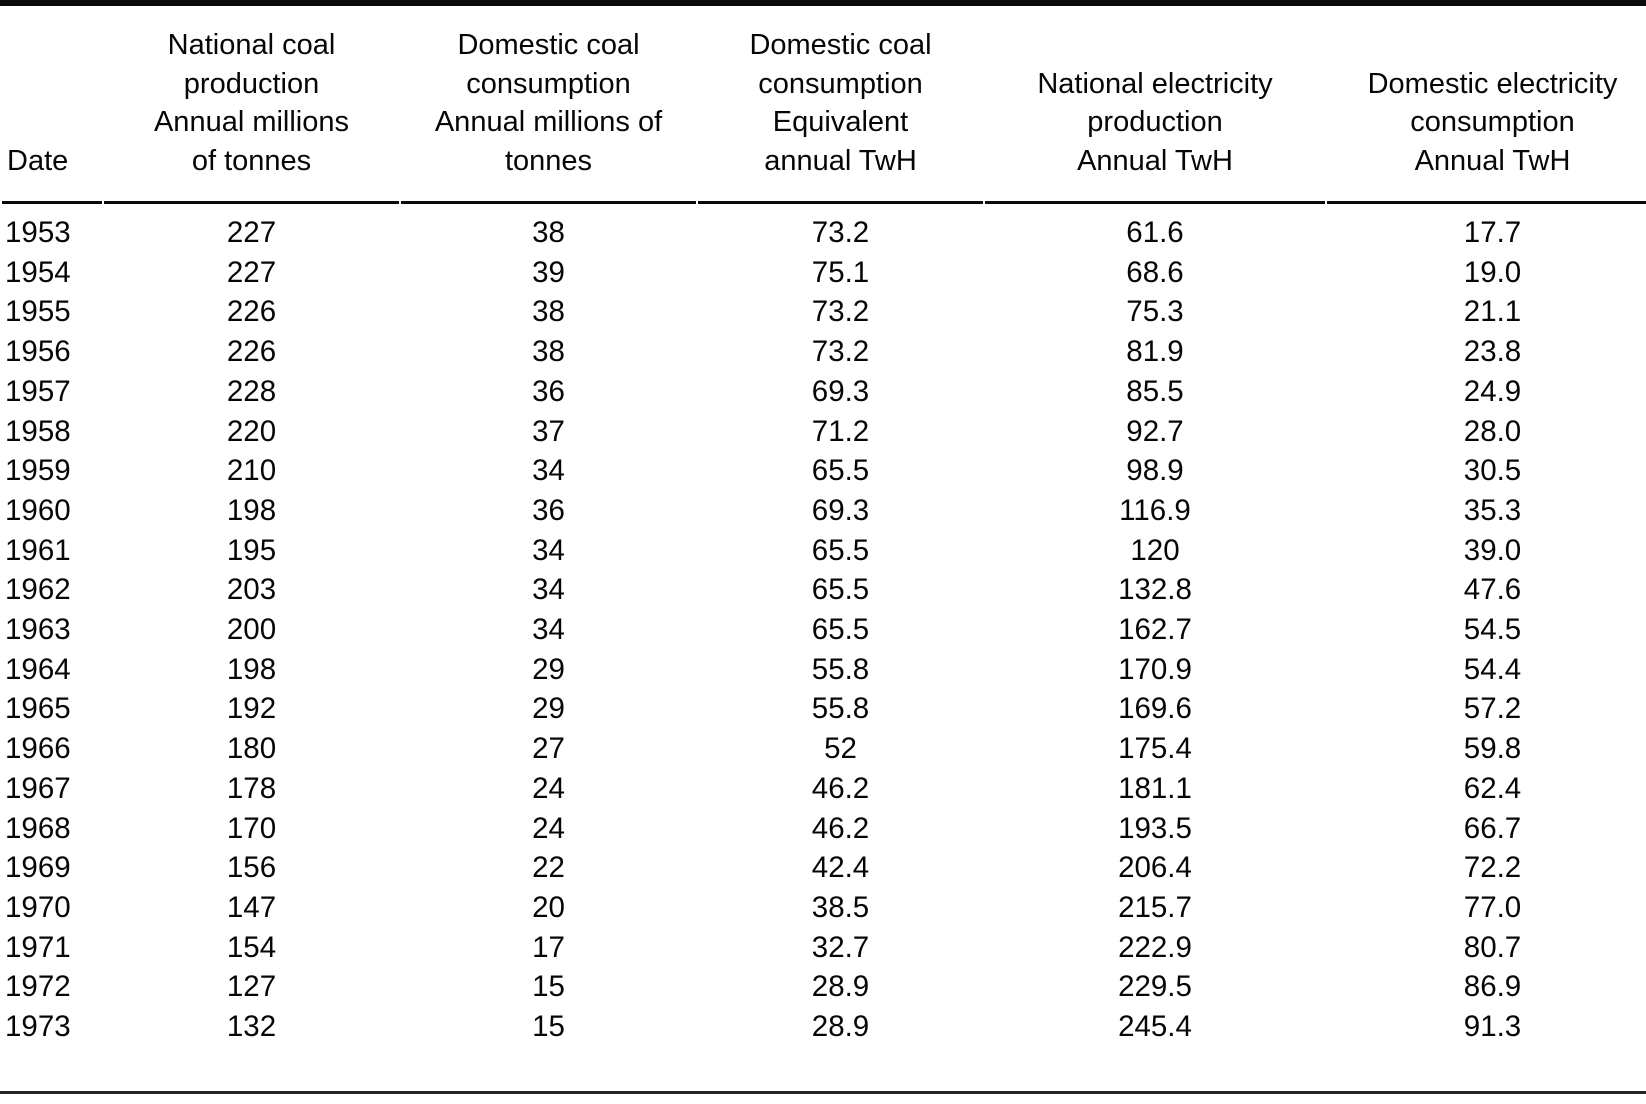  Describe the element at coordinates (251, 550) in the screenshot. I see `value-cell: 195` at that location.